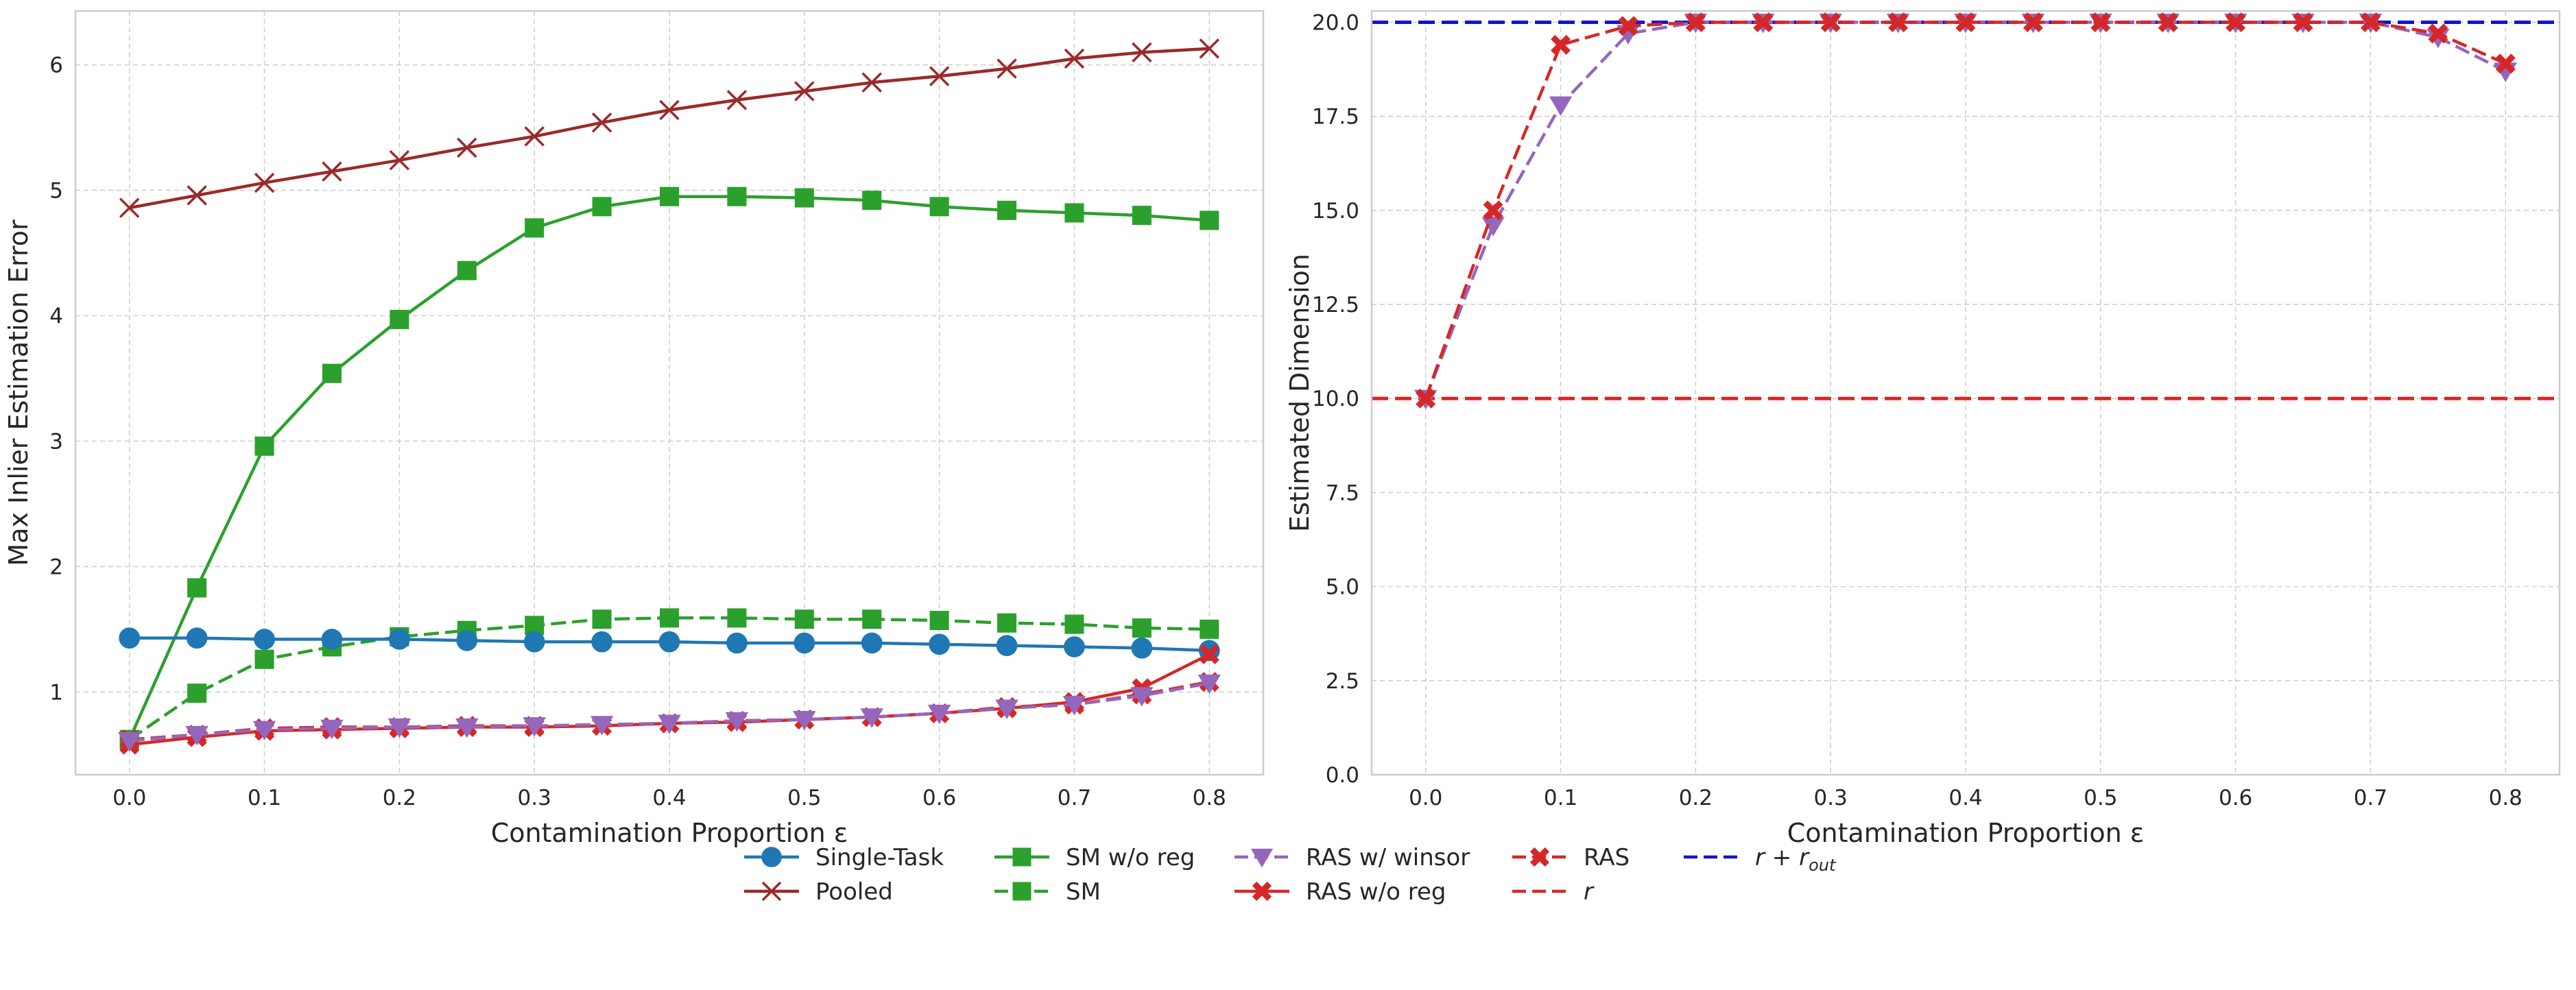 The height and width of the screenshot is (990, 2576). Describe the element at coordinates (1209, 798) in the screenshot. I see `left-xtick-label-8: 0.8` at that location.